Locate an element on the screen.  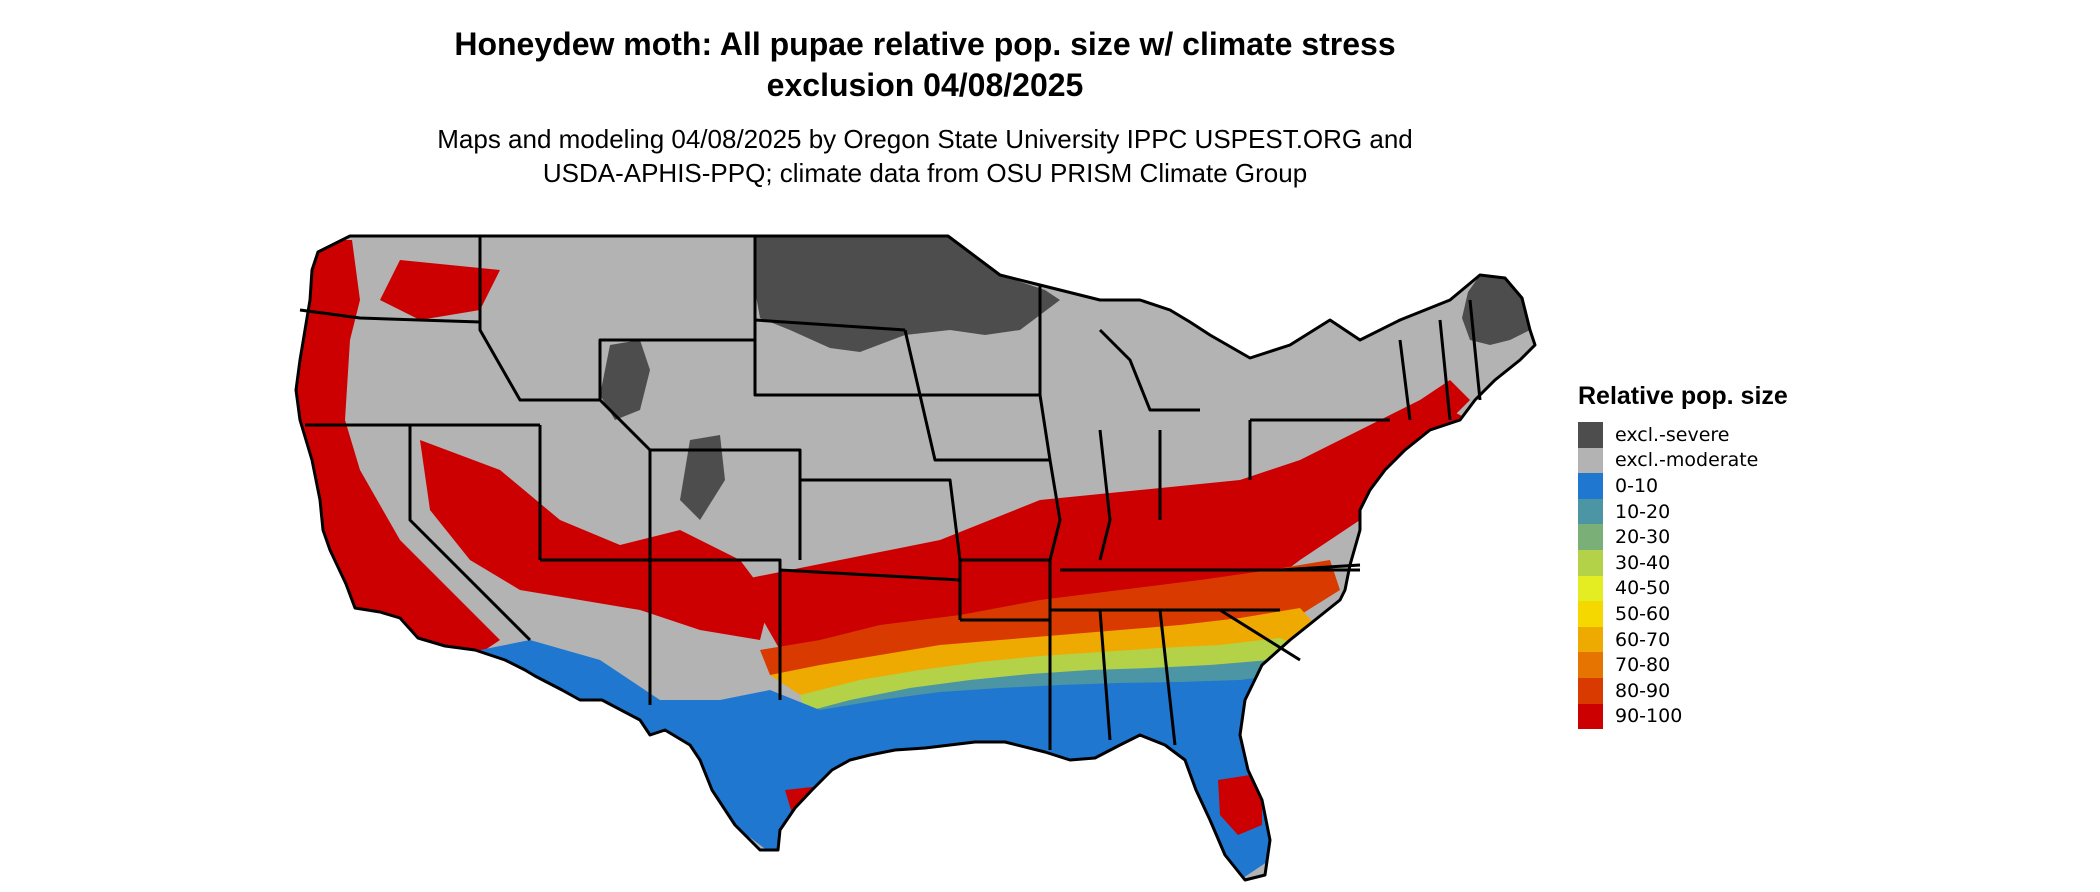
zone-excl-severe-new-england is located at coordinates (1496, 310).